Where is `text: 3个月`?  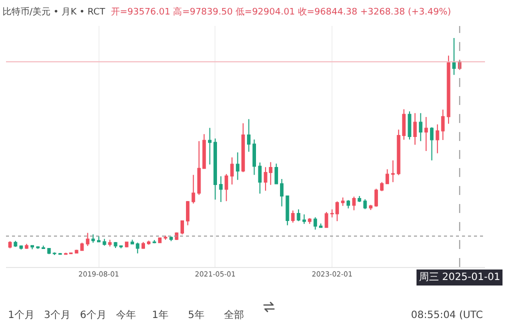
text: 3个月 is located at coordinates (57, 315).